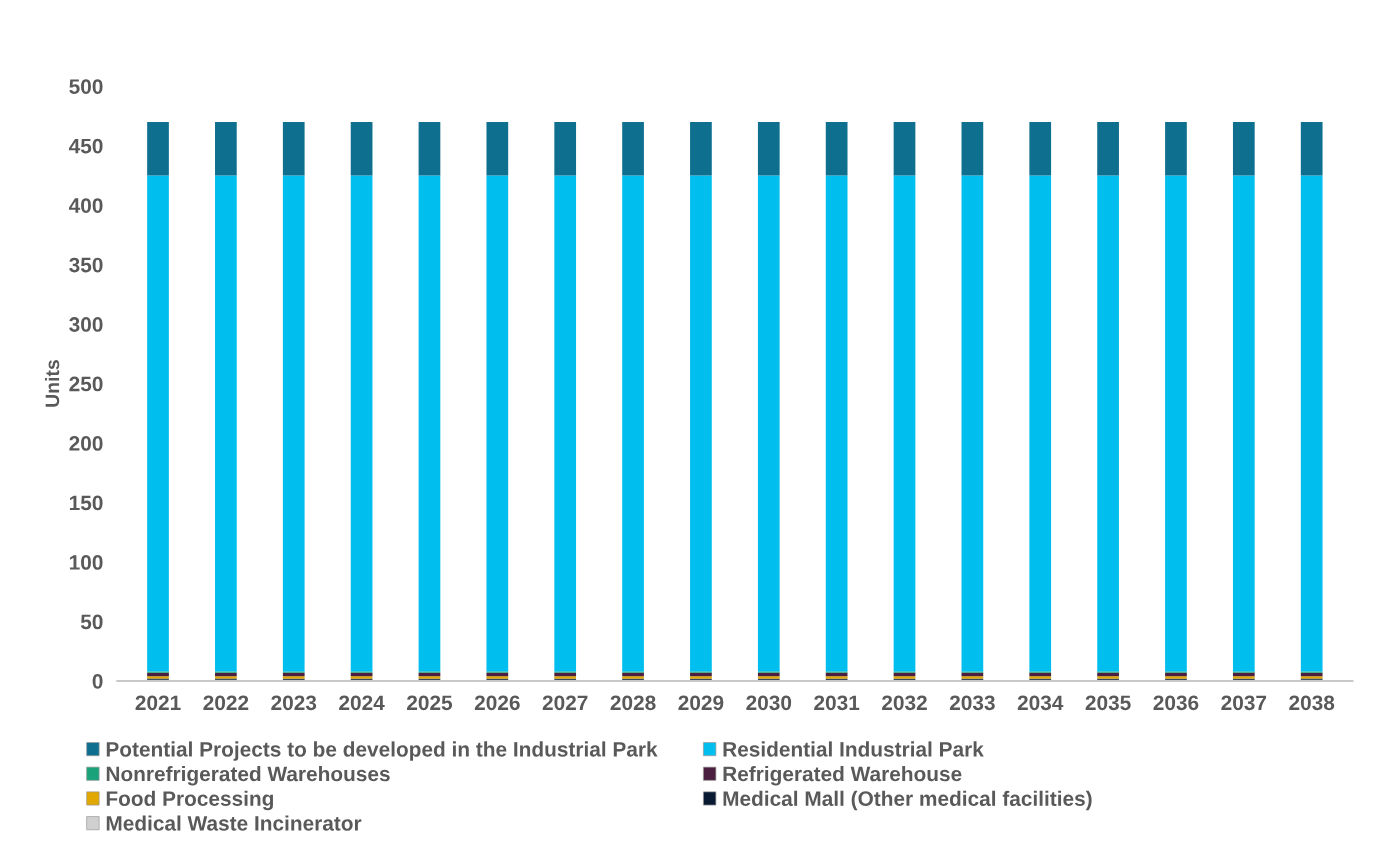 Image resolution: width=1380 pixels, height=862 pixels. Describe the element at coordinates (86, 265) in the screenshot. I see `y-tick-label: 350` at that location.